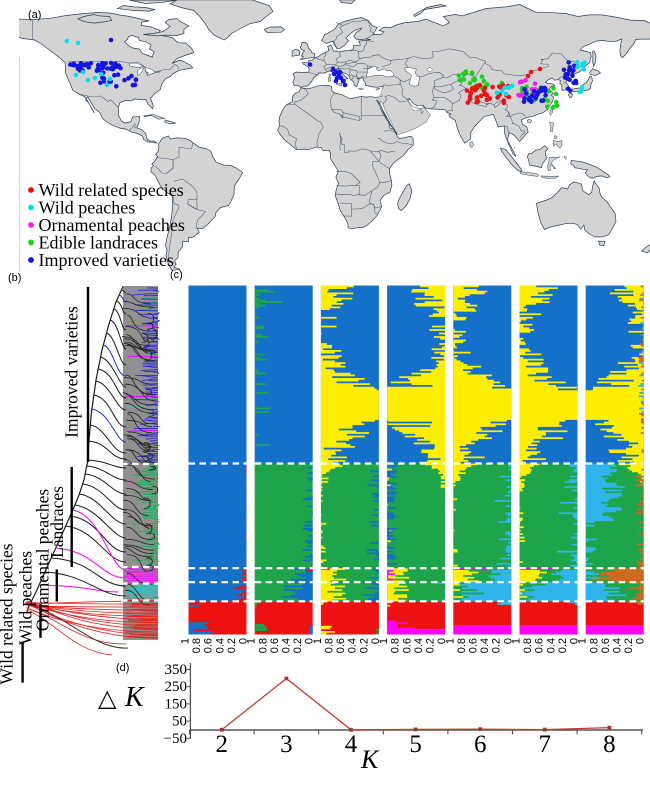  What do you see at coordinates (57, 522) in the screenshot?
I see `svg-text: Landraces` at bounding box center [57, 522].